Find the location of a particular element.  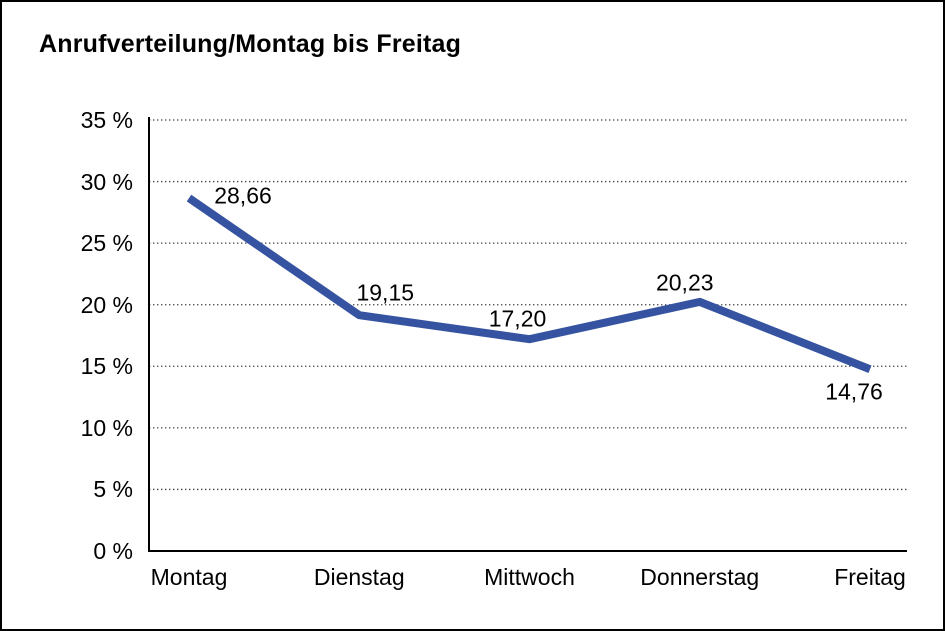

data-label: 20,23 is located at coordinates (684, 282).